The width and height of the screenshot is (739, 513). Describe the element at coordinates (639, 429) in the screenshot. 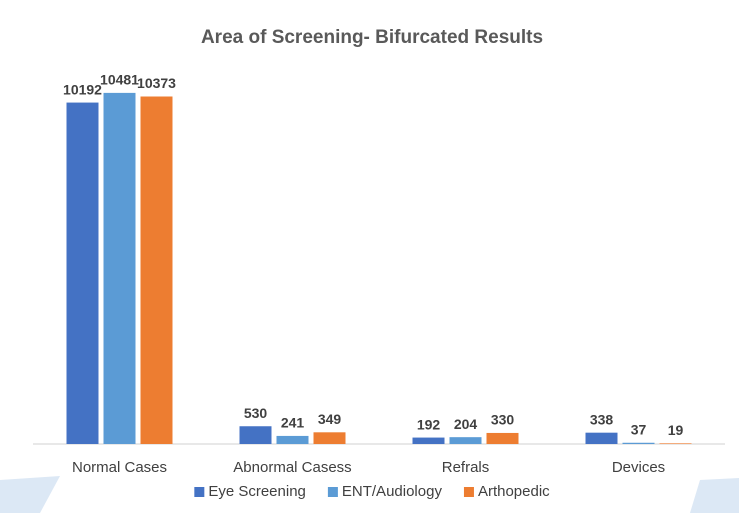

I see `data-label: 37` at that location.